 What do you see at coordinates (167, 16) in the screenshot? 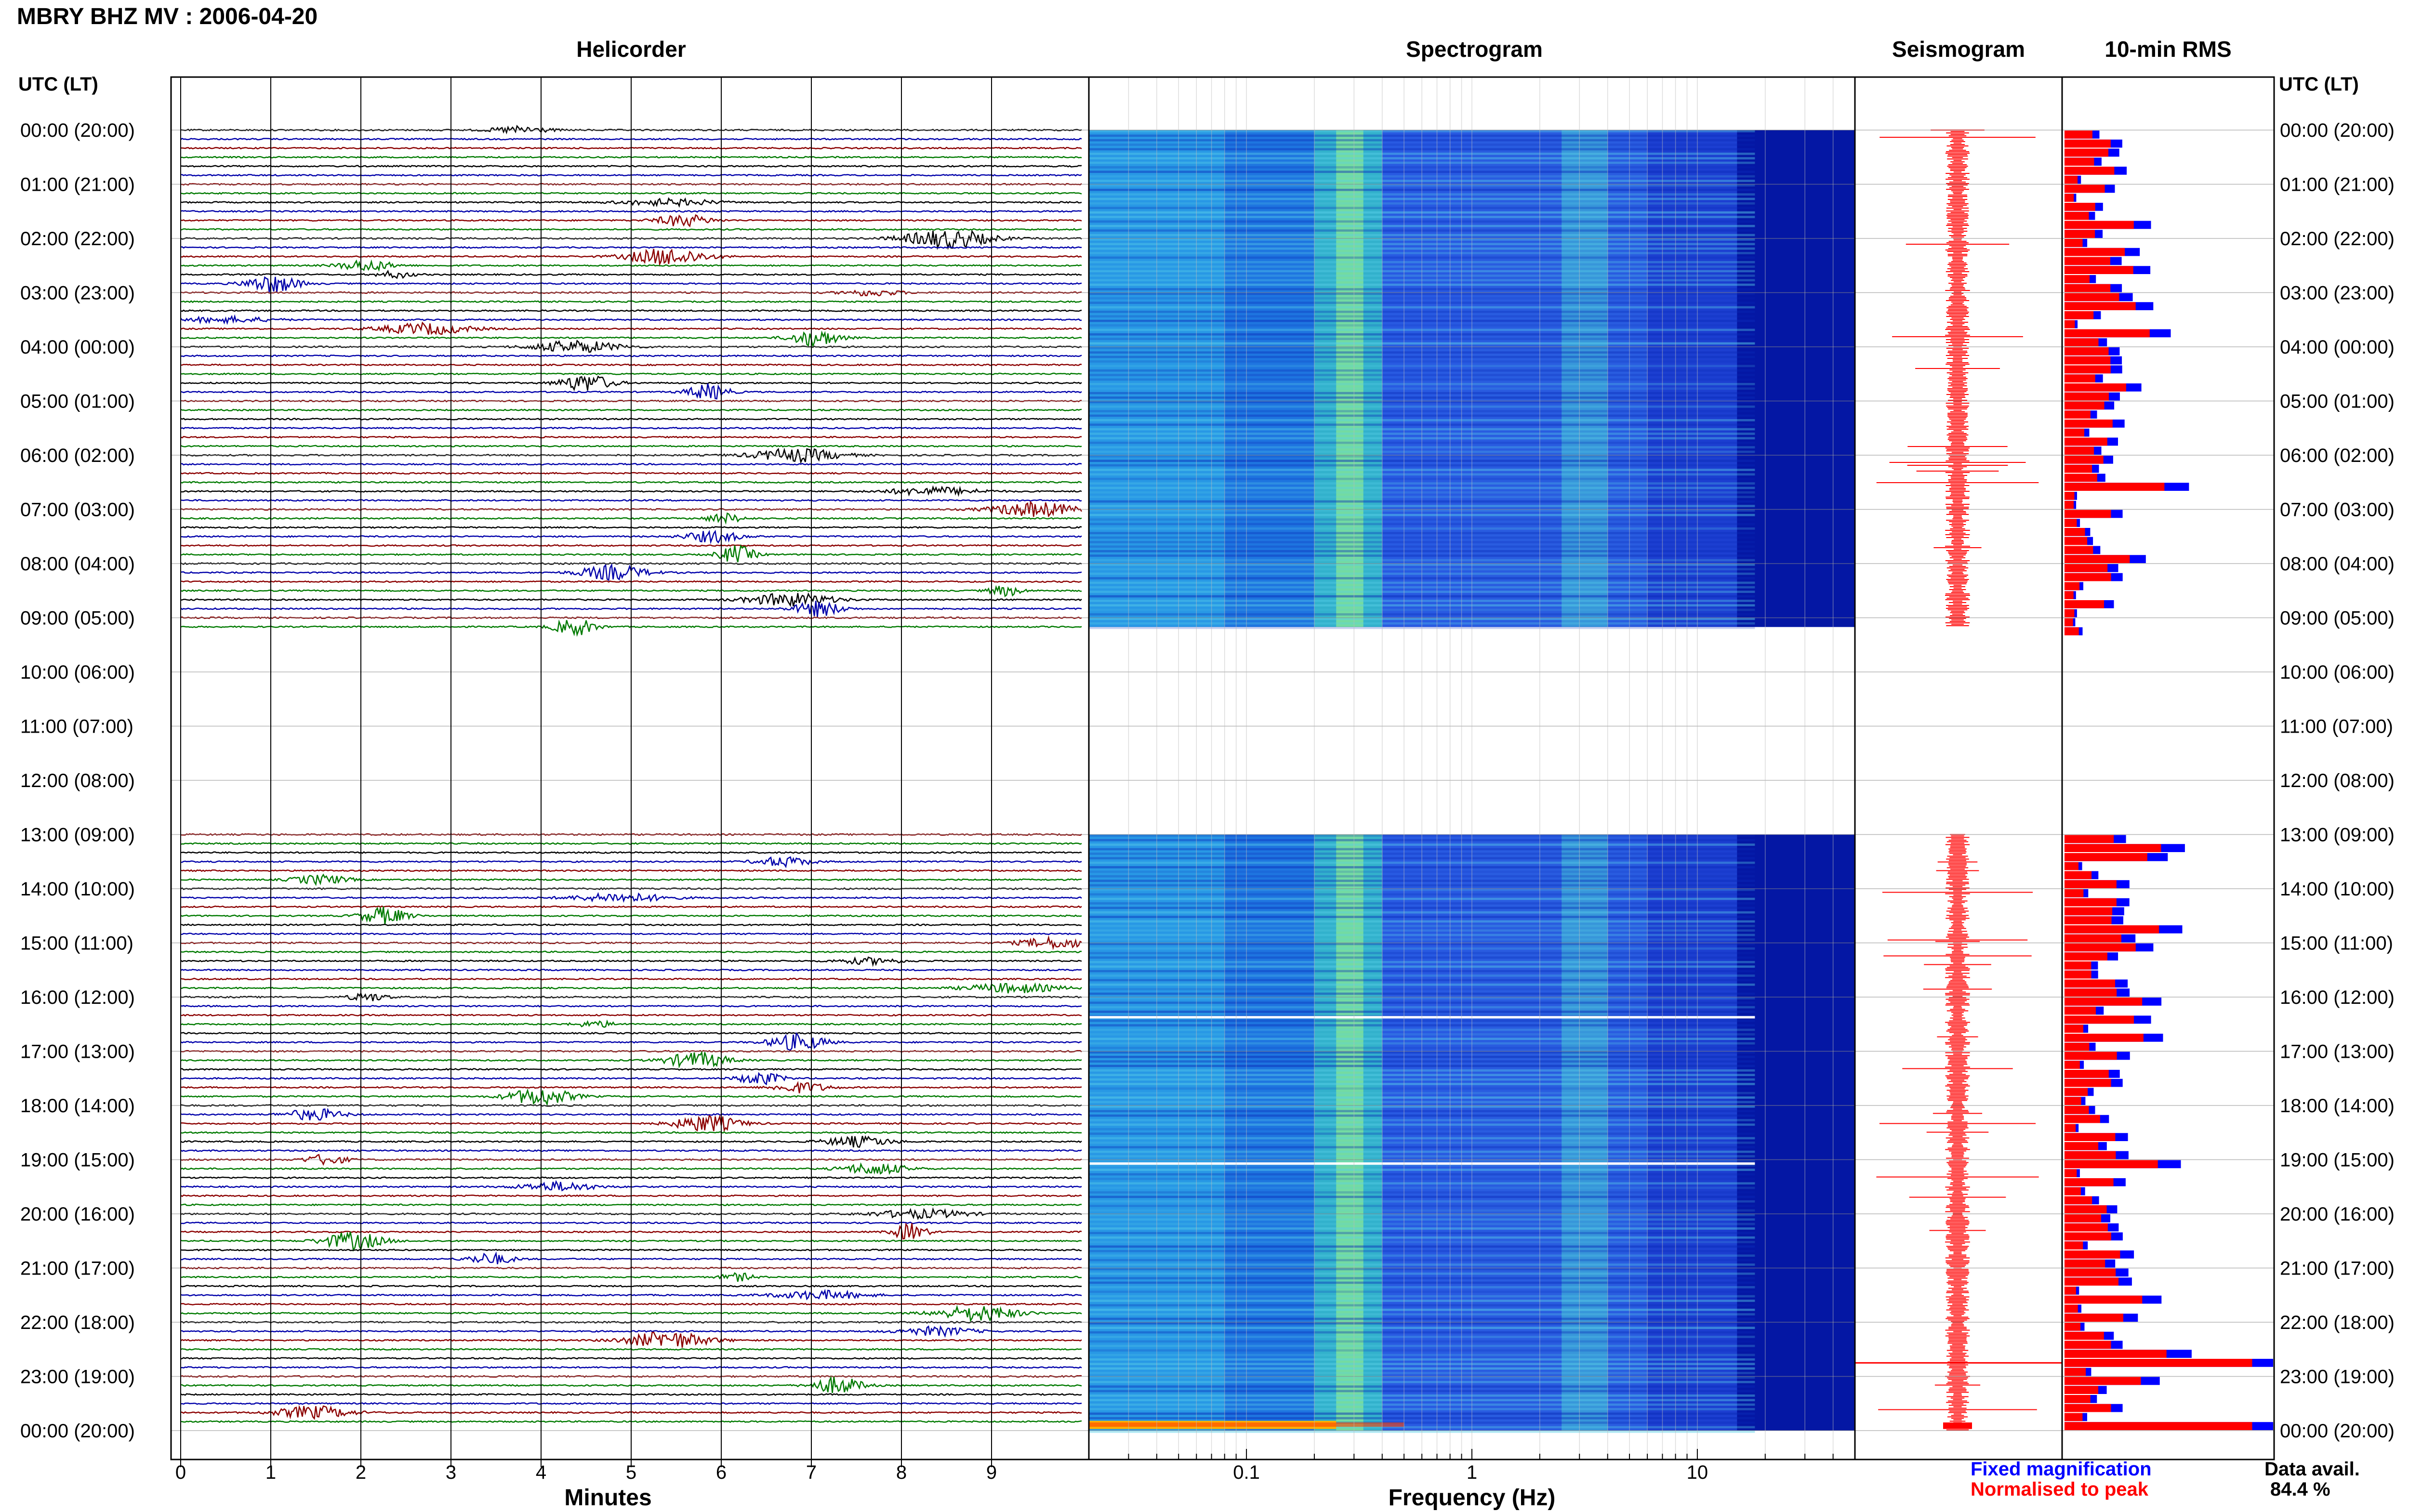
I see `figure-title: MBRY BHZ MV : 2006-04-20` at bounding box center [167, 16].